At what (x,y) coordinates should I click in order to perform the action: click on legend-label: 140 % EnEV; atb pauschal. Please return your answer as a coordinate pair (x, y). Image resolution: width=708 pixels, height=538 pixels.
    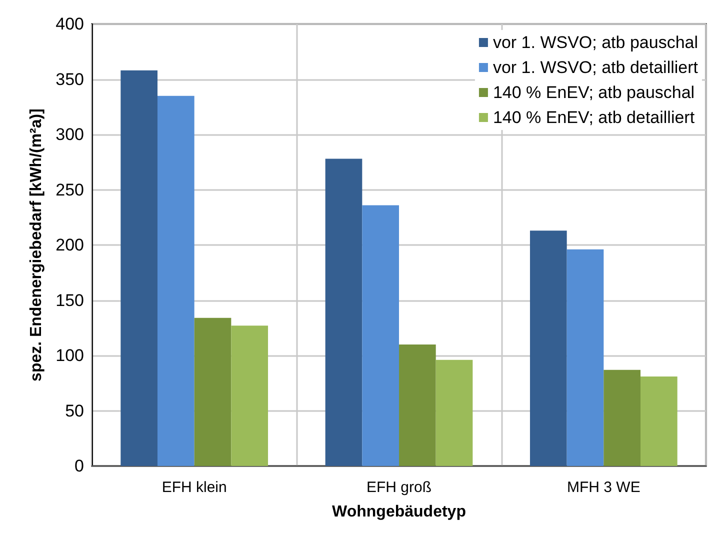
    Looking at the image, I should click on (593, 92).